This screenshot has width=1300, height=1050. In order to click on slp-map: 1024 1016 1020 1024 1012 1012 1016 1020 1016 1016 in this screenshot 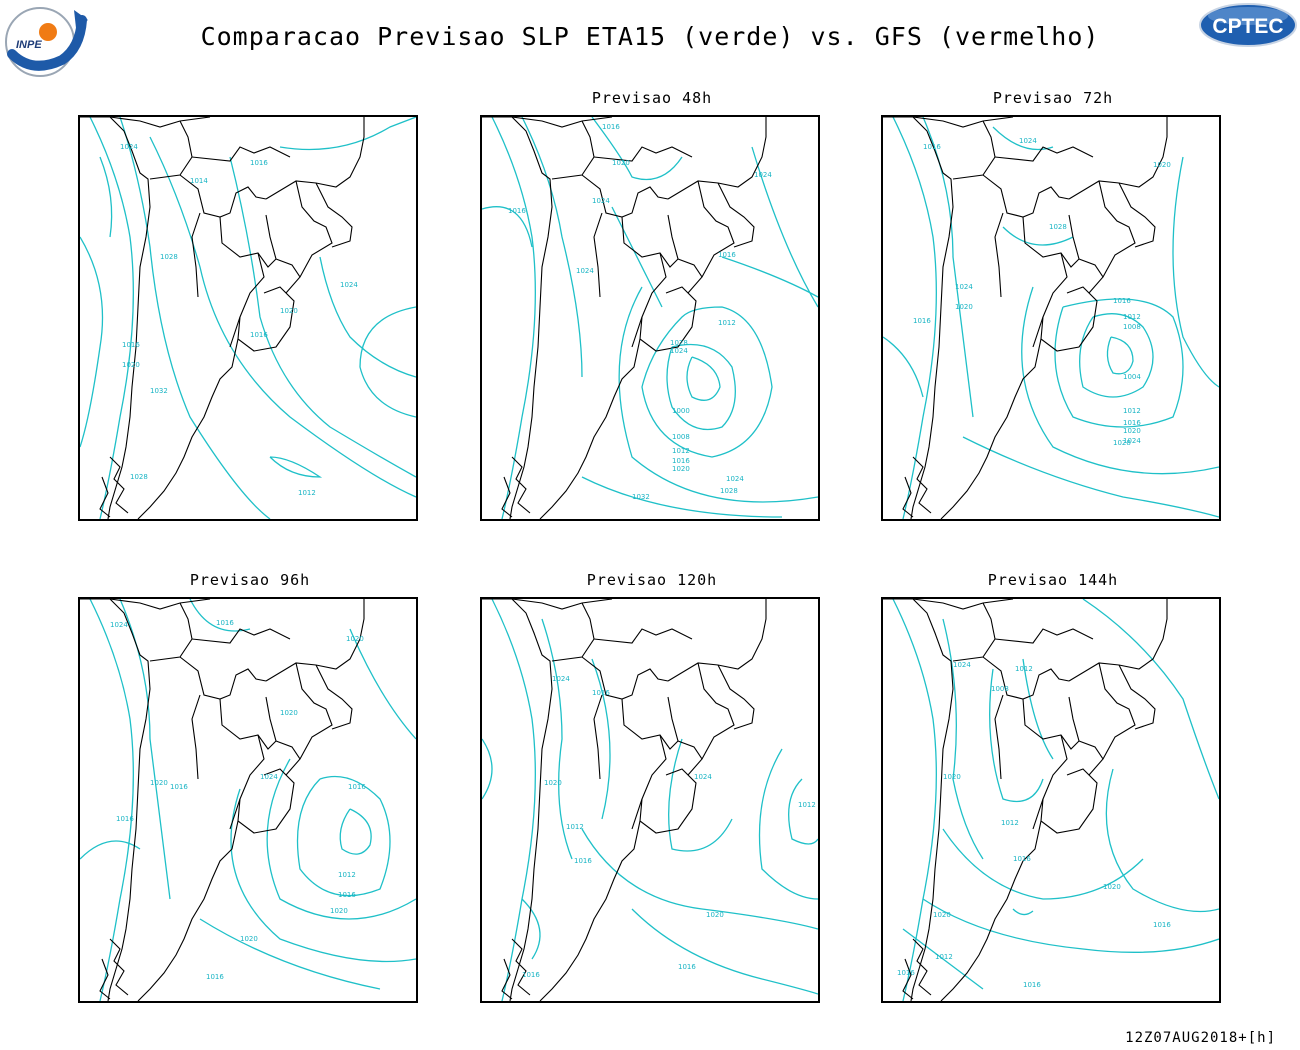, I will do `click(650, 800)`.